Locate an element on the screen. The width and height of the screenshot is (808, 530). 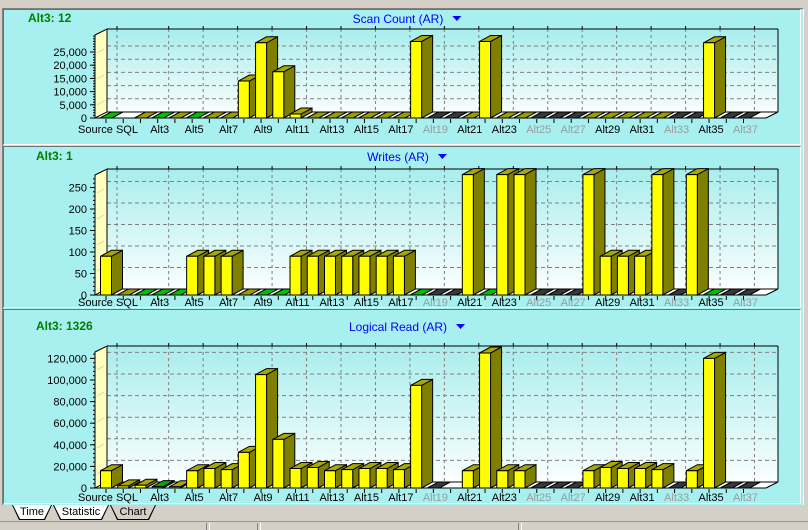
tab-time: Time is located at coordinates (32, 512).